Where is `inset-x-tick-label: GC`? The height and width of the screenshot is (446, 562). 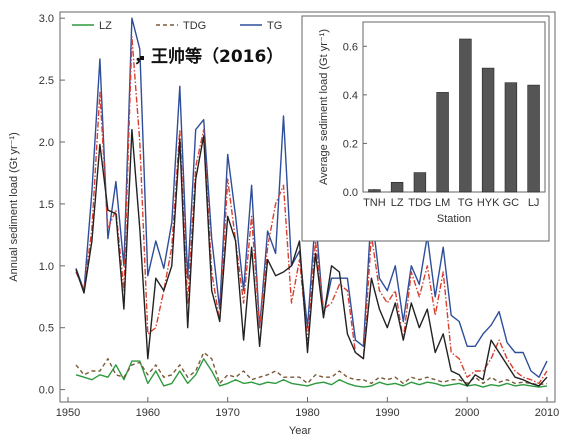
inset-x-tick-label: GC is located at coordinates (511, 203).